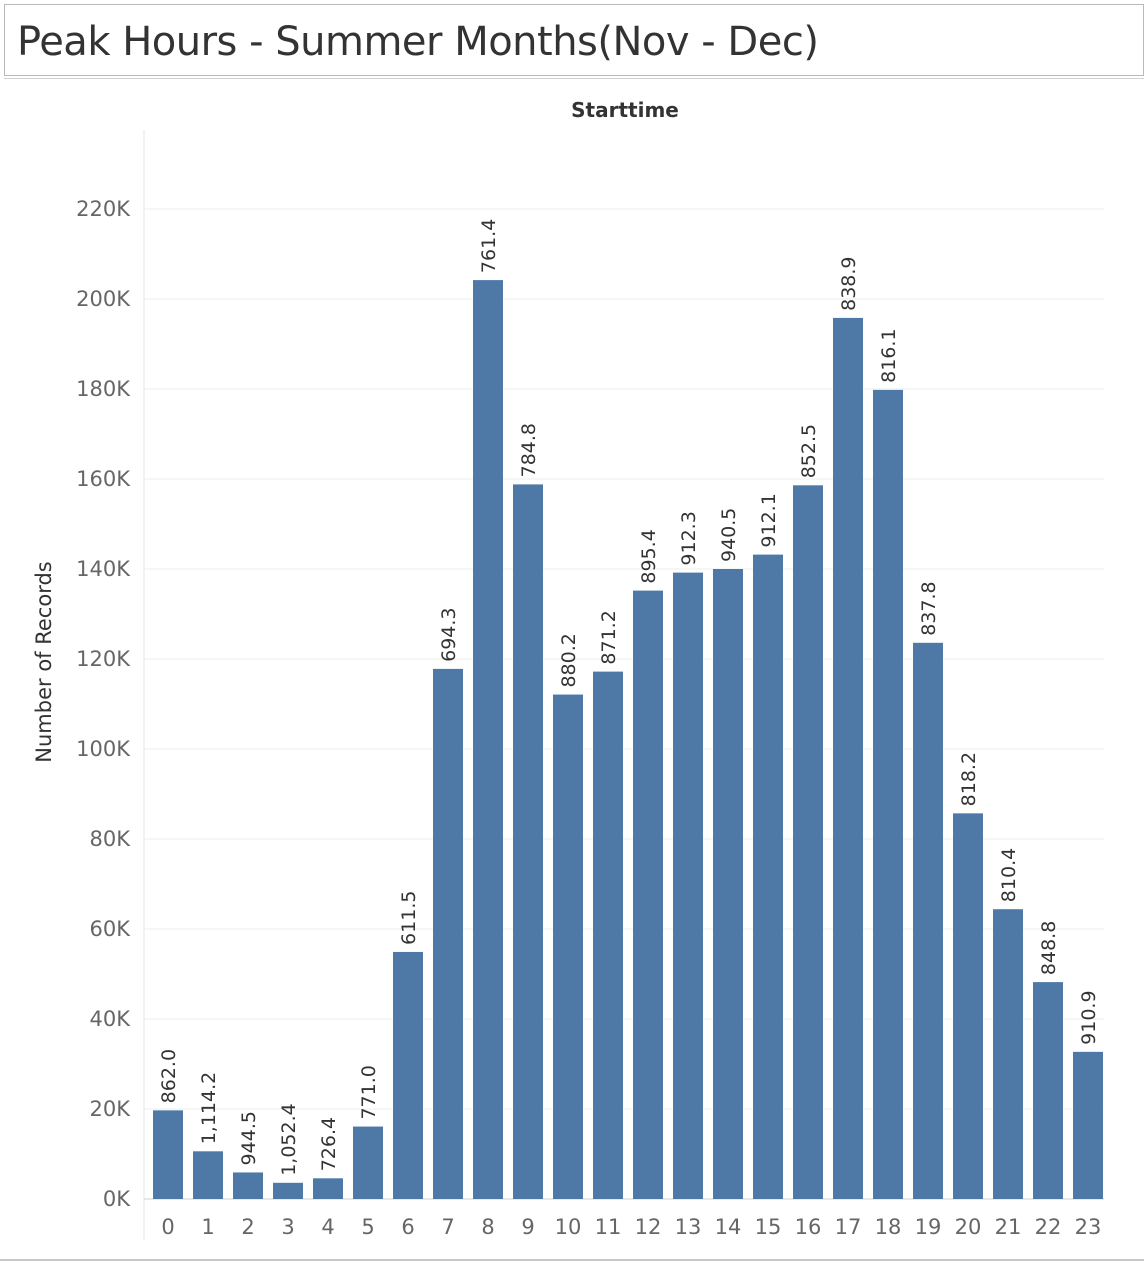  Describe the element at coordinates (249, 1138) in the screenshot. I see `data-label: 944.5` at that location.